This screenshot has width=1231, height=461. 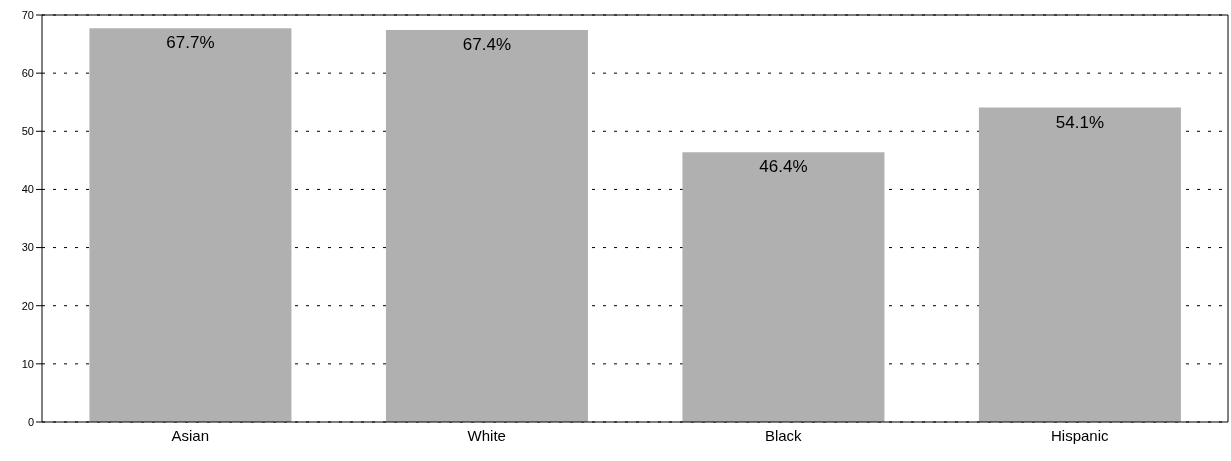 What do you see at coordinates (1080, 435) in the screenshot?
I see `x-tick-label: Hispanic` at bounding box center [1080, 435].